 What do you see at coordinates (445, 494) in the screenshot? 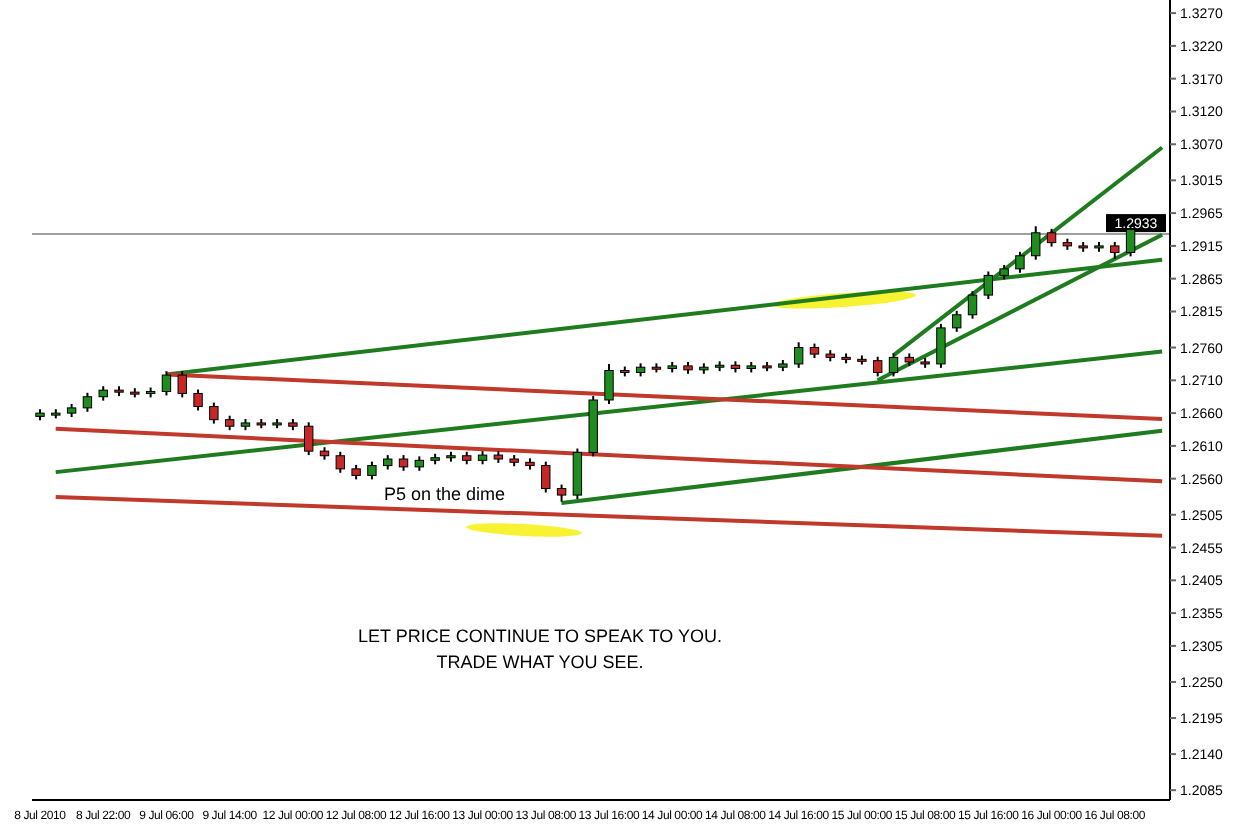
I see `annotation: P5 on the dime` at bounding box center [445, 494].